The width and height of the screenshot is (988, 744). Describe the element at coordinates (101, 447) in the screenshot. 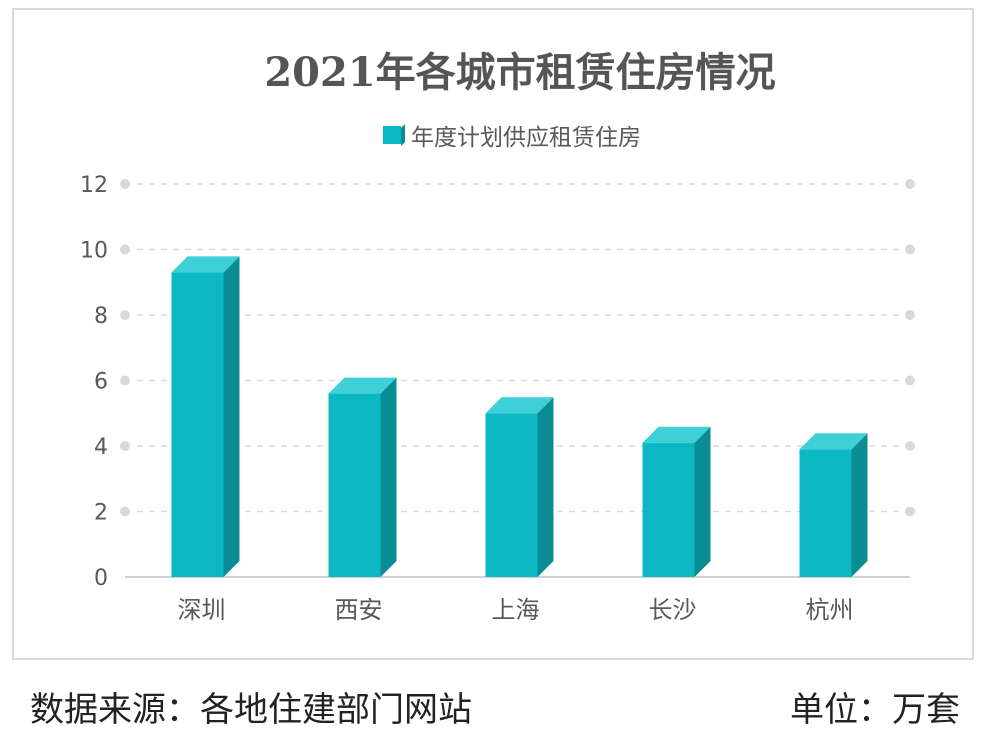

I see `y-tick-label: 4` at that location.